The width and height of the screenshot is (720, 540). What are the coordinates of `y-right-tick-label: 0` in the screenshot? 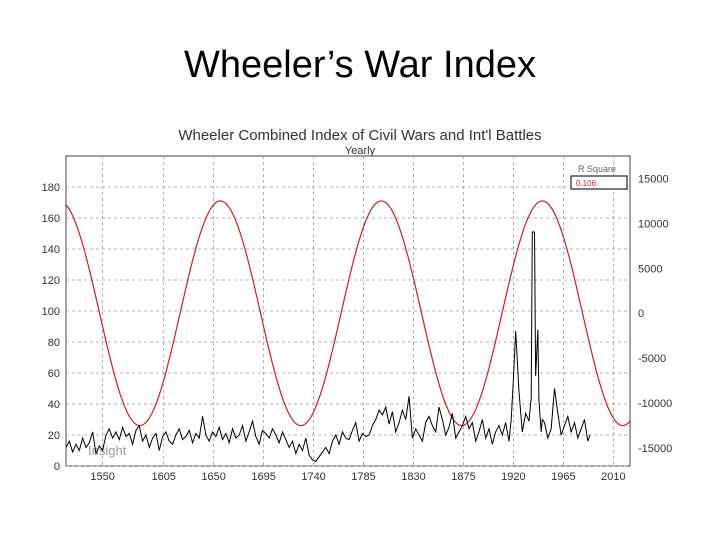 It's located at (641, 314).